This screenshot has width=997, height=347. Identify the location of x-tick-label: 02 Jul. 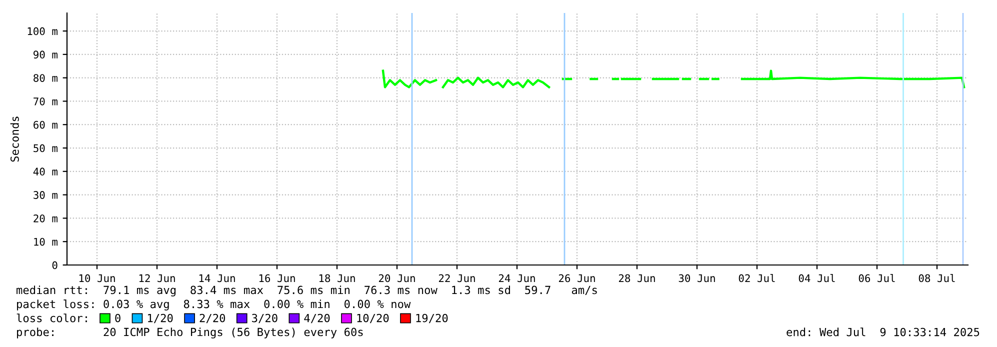
(756, 278).